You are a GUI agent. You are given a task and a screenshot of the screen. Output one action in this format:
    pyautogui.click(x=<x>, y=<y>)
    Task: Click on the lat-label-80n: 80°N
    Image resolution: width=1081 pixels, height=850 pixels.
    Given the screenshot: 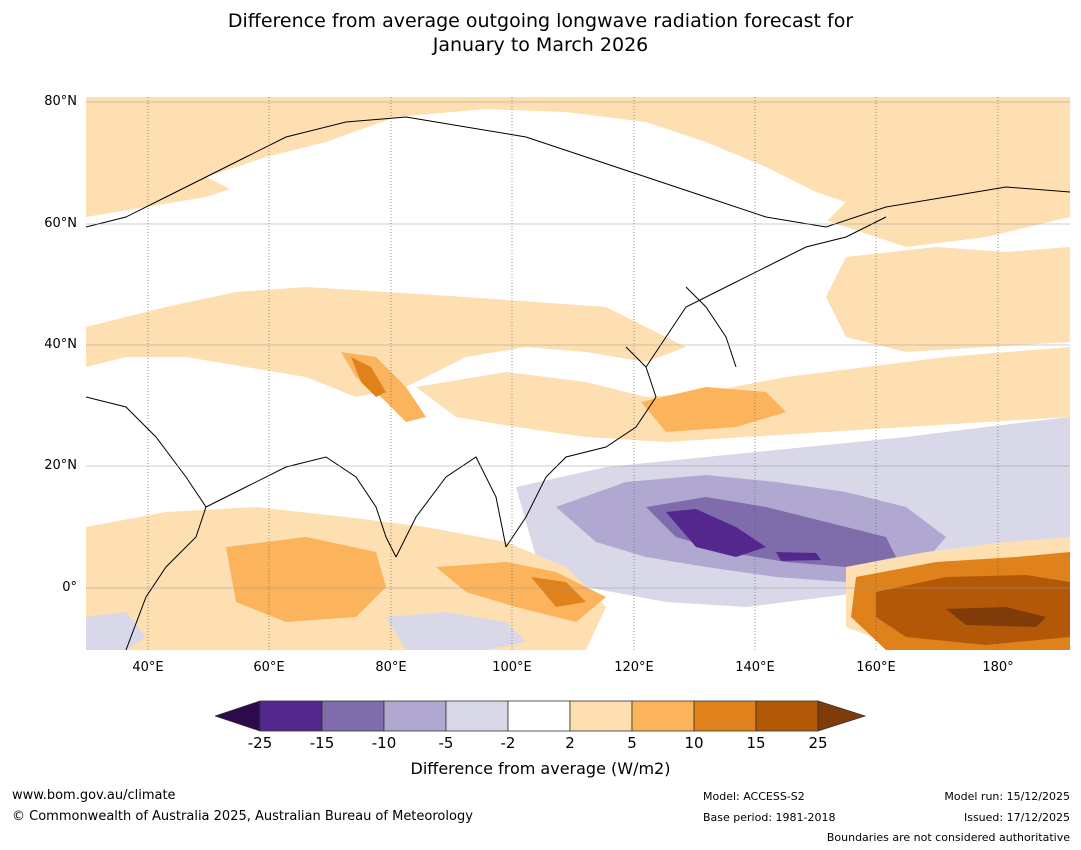 What is the action you would take?
    pyautogui.click(x=60, y=101)
    